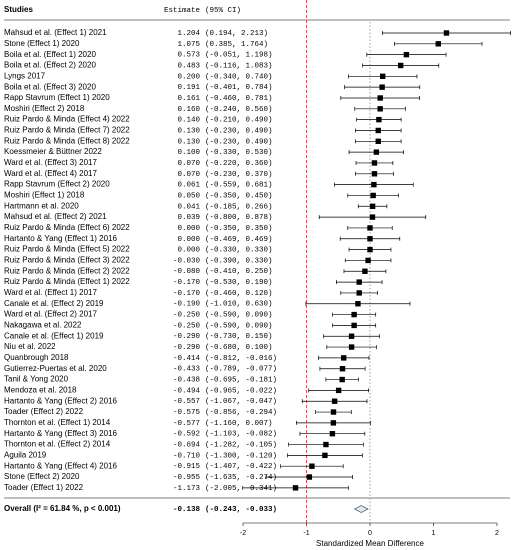 The image size is (514, 550). What do you see at coordinates (187, 391) in the screenshot?
I see `estimate-label: -0.494` at bounding box center [187, 391].